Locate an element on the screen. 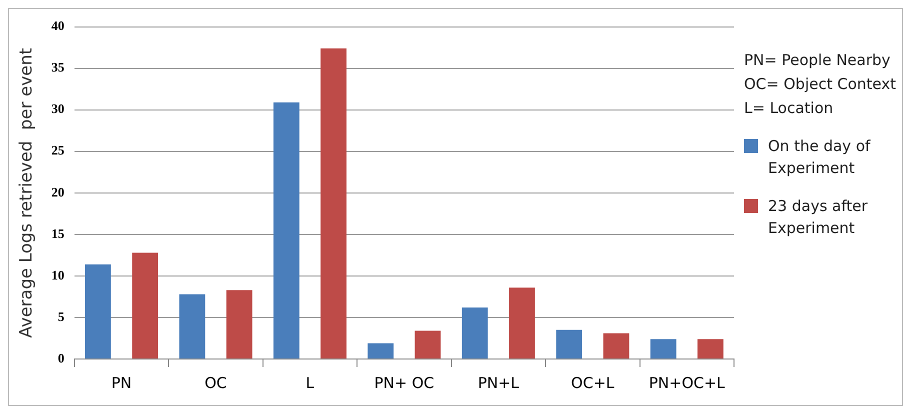 The image size is (915, 418). y-tick-label: 15 is located at coordinates (58, 233).